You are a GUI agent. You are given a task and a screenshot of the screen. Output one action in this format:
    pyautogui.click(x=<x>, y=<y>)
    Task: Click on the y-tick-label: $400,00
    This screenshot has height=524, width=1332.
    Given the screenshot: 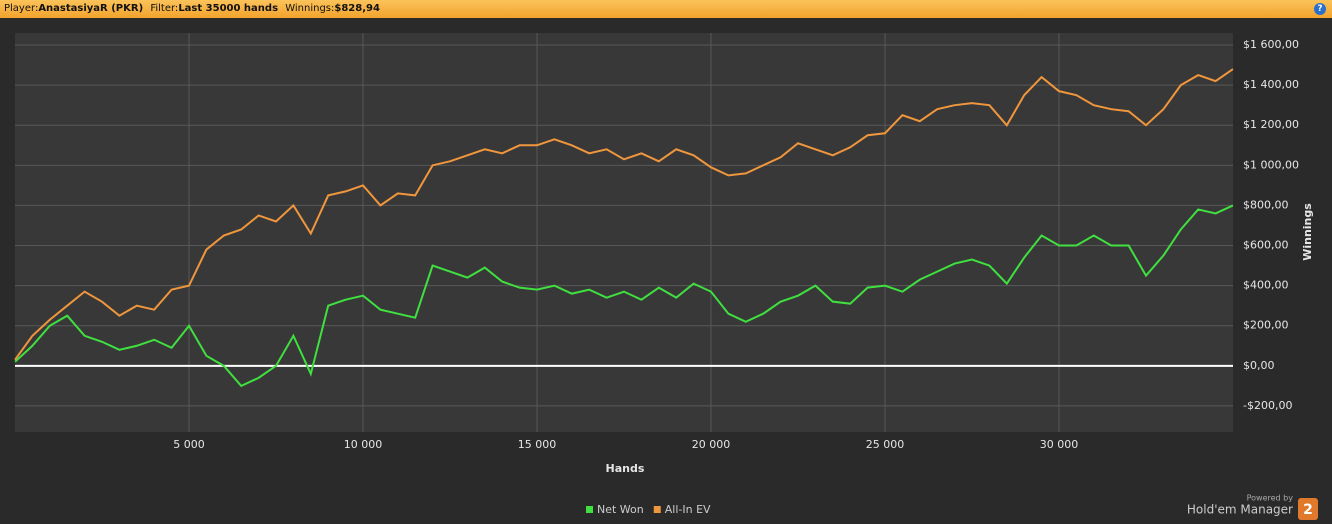 What is the action you would take?
    pyautogui.click(x=1266, y=285)
    